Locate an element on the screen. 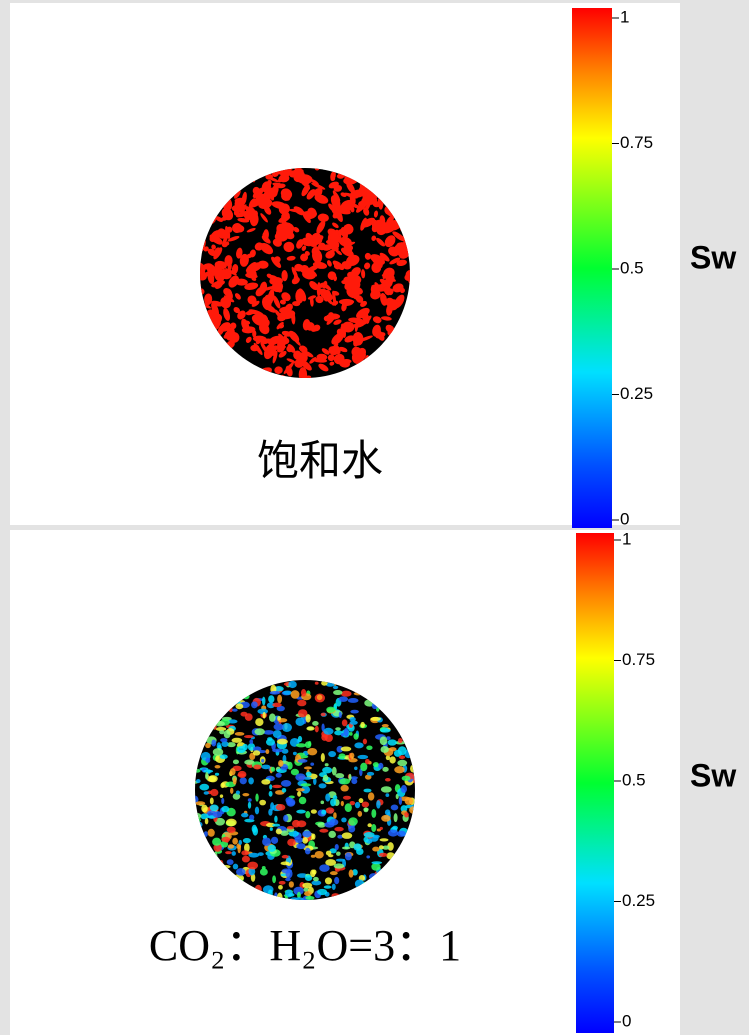 The height and width of the screenshot is (1035, 749). panel-label: 饱和水 is located at coordinates (320, 460).